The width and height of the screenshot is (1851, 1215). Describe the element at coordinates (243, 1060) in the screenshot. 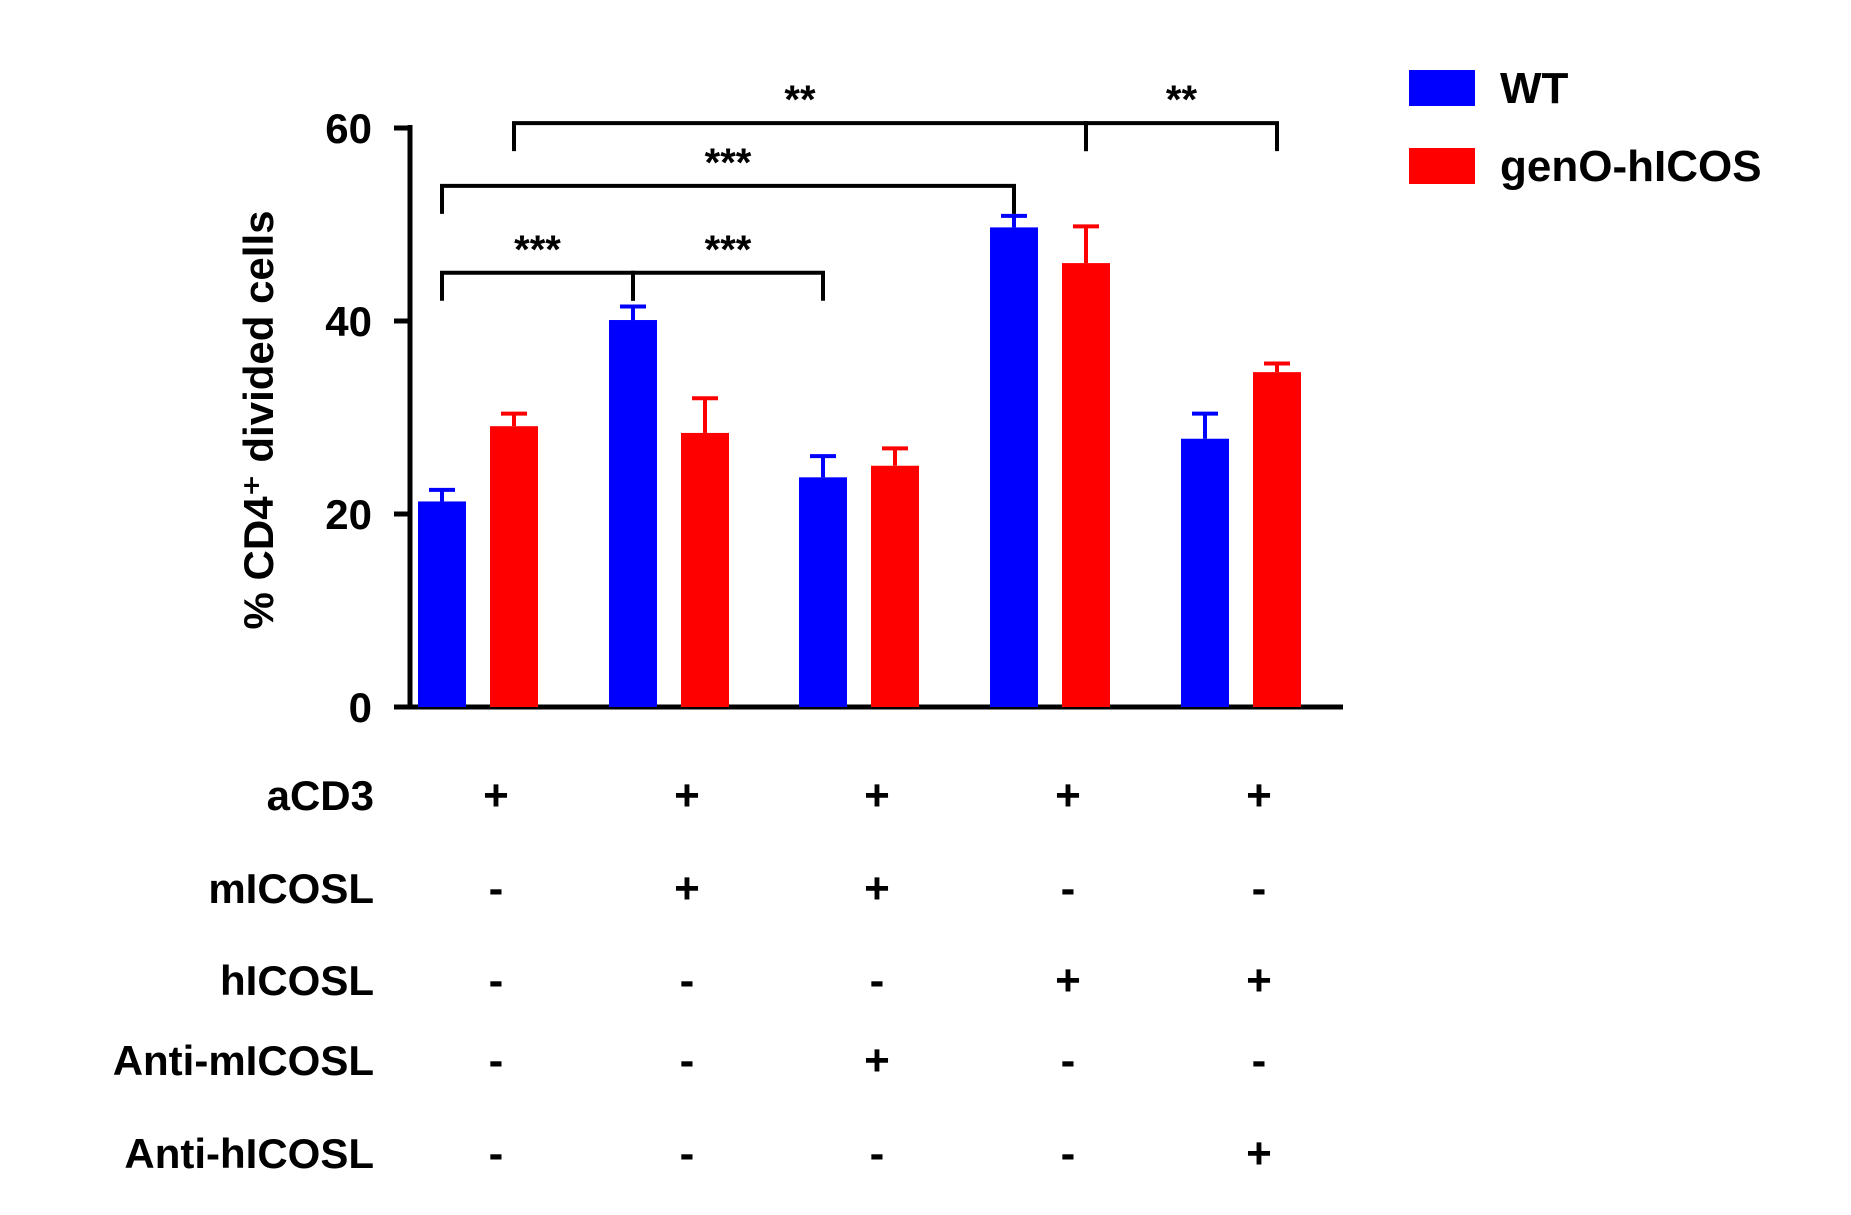

I see `condition-row-label: Anti-mICOSL` at that location.